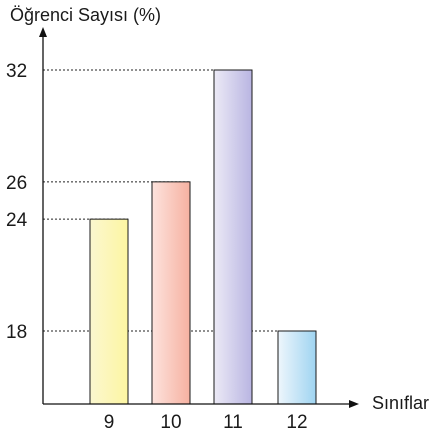 This screenshot has height=434, width=434. I want to click on y-tick-label-32: 32, so click(16, 71).